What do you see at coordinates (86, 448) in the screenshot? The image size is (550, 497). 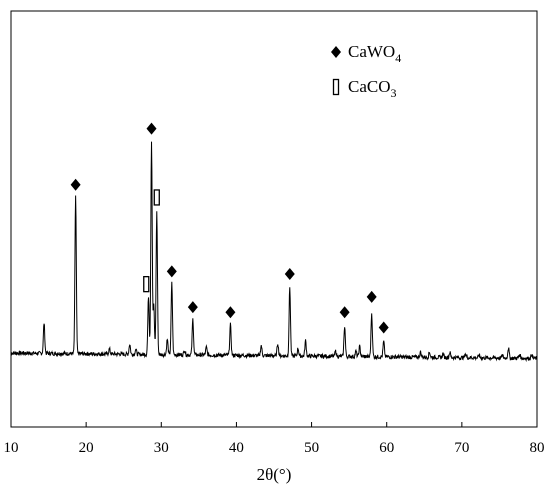 I see `x-tick-label: 20` at bounding box center [86, 448].